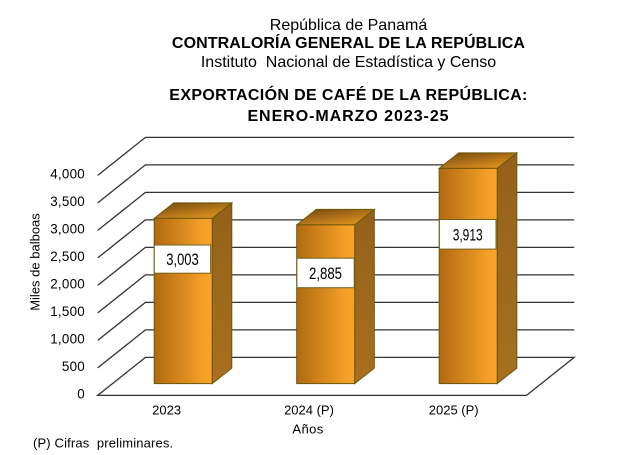 This screenshot has width=636, height=455. What do you see at coordinates (67, 229) in the screenshot?
I see `svg-text: 3,000` at bounding box center [67, 229].